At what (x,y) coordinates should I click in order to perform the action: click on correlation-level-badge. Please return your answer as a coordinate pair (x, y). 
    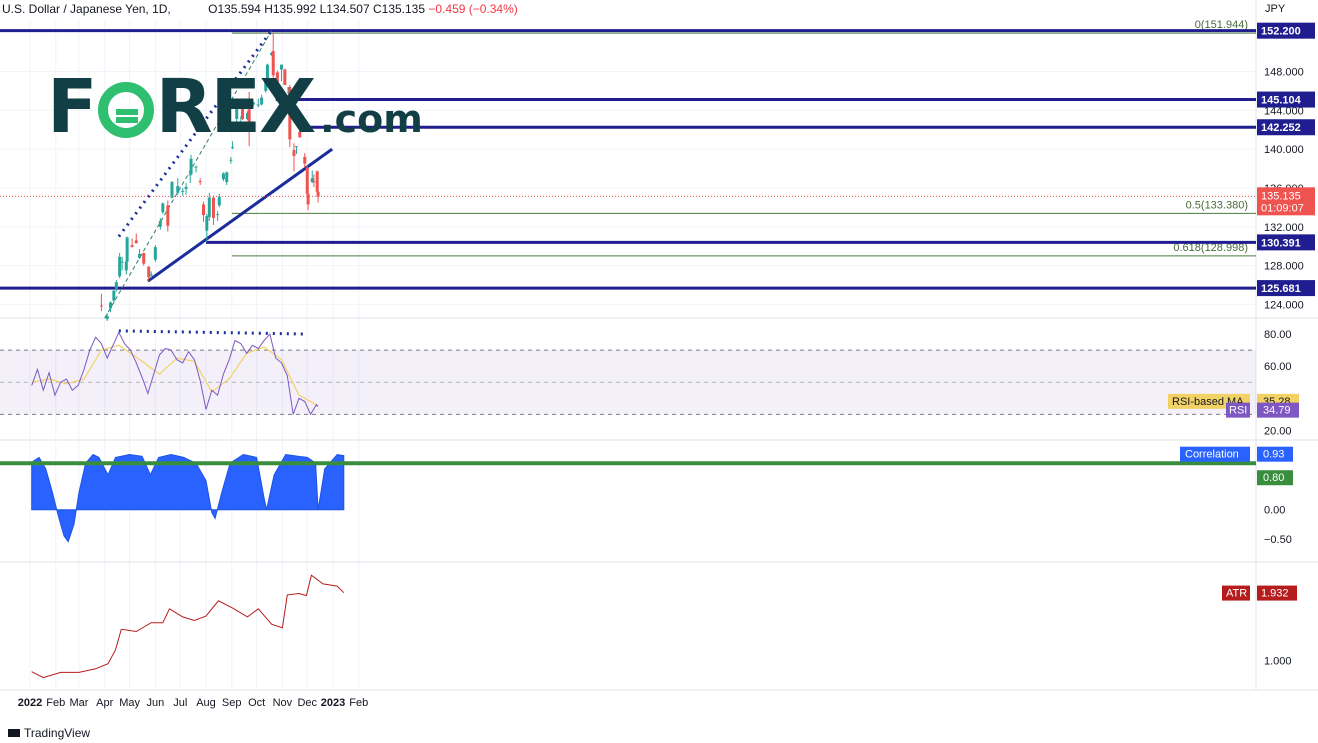
    Looking at the image, I should click on (1275, 478).